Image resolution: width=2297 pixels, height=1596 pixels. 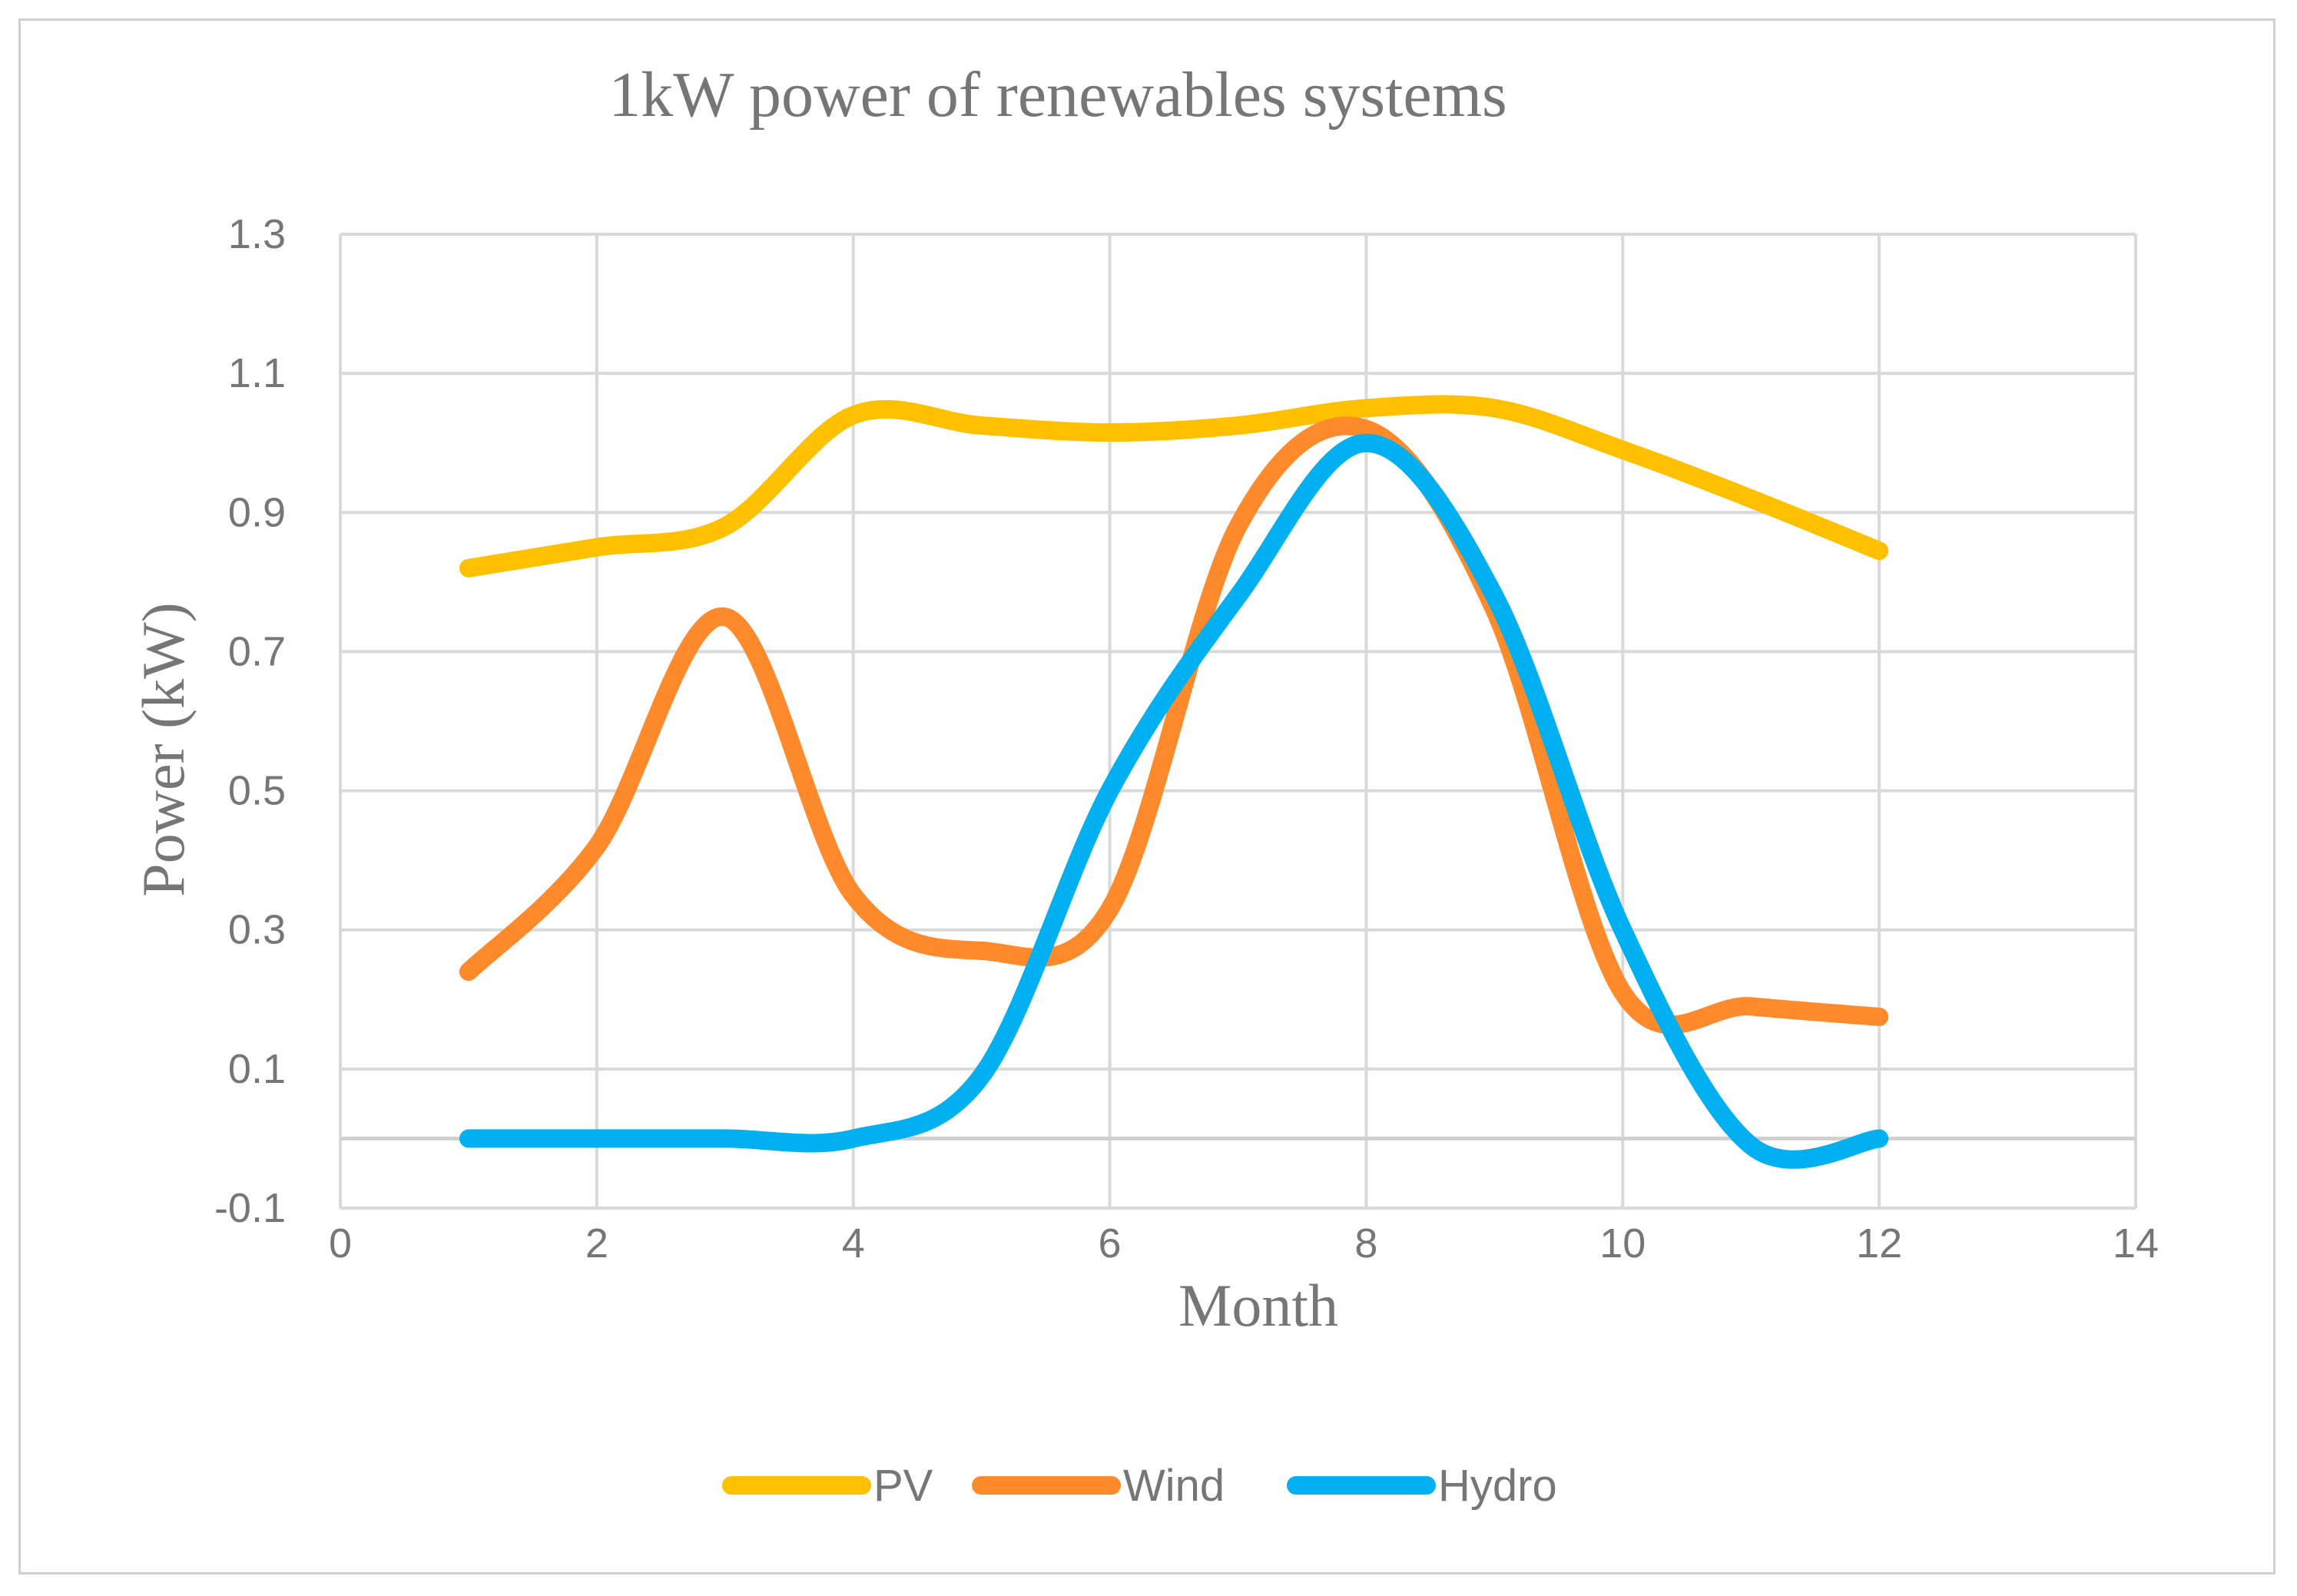 What do you see at coordinates (257, 1069) in the screenshot?
I see `y-tick-label: 0.1` at bounding box center [257, 1069].